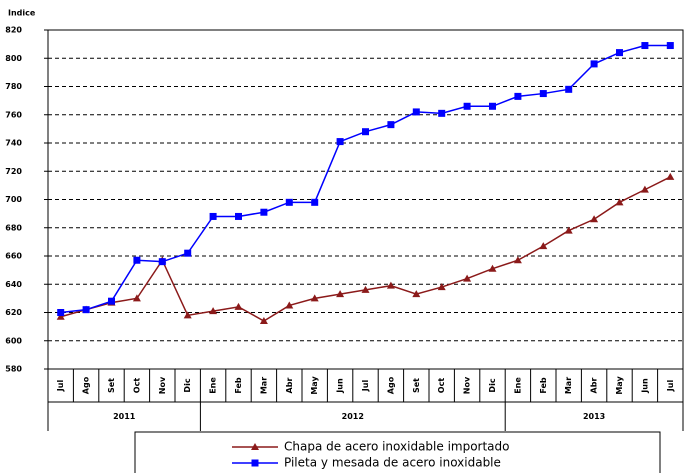 The height and width of the screenshot is (473, 692). I want to click on y-tick-label: 580, so click(13, 369).